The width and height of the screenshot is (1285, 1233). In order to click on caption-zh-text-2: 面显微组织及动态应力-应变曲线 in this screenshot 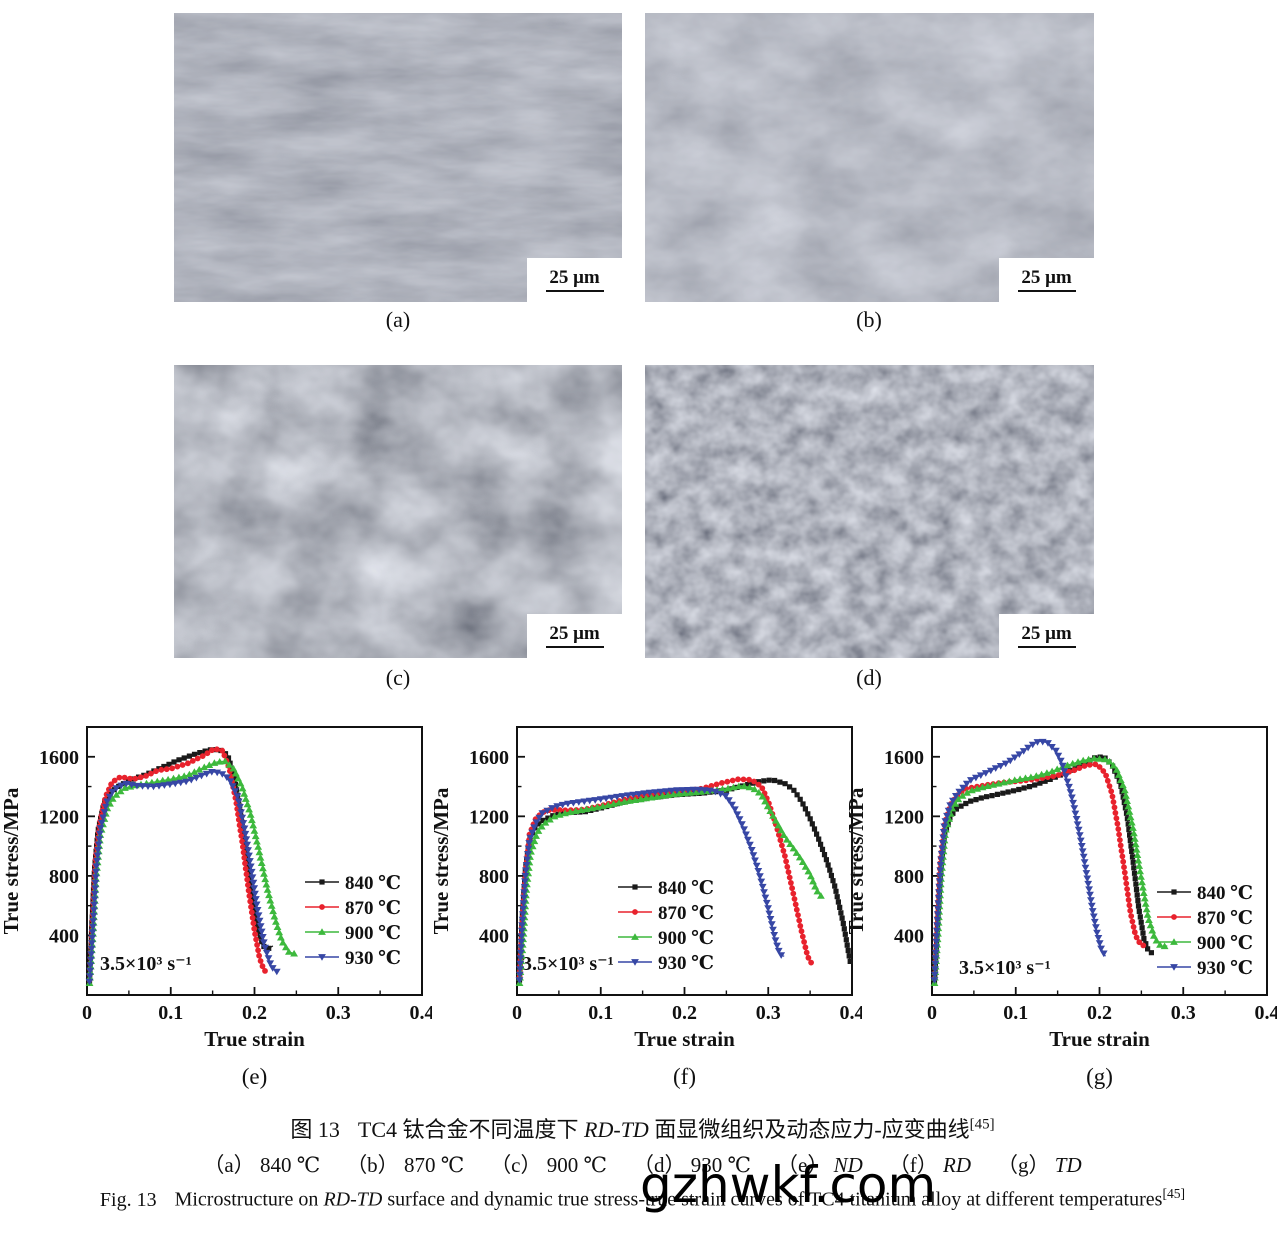, I will do `click(809, 1129)`.